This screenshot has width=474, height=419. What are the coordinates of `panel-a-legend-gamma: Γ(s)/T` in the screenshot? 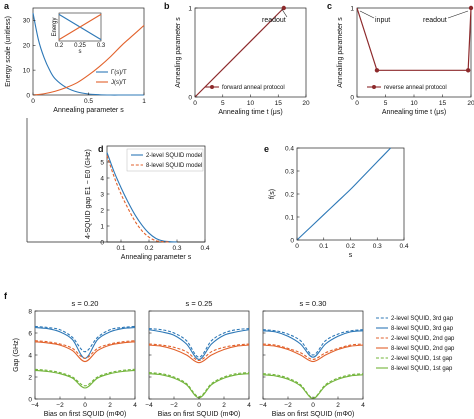 It's located at (119, 73).